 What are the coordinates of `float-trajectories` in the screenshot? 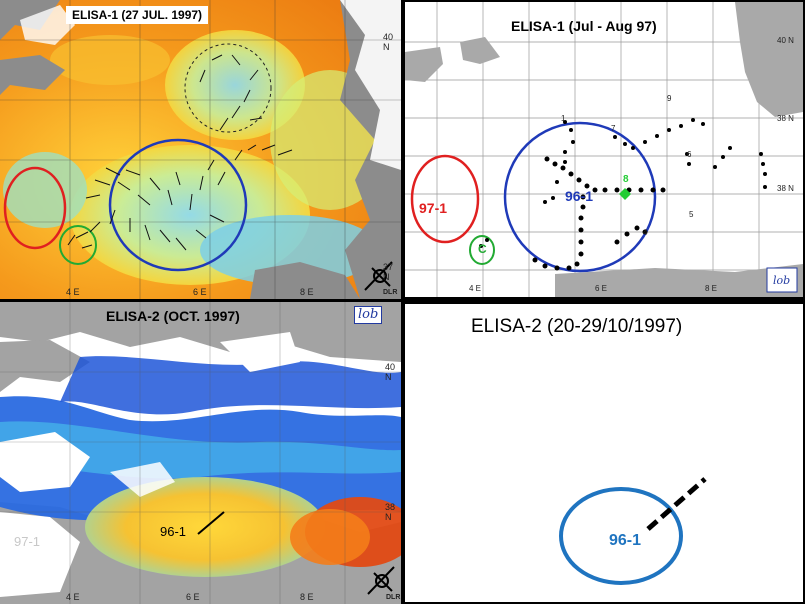 It's located at (623, 194).